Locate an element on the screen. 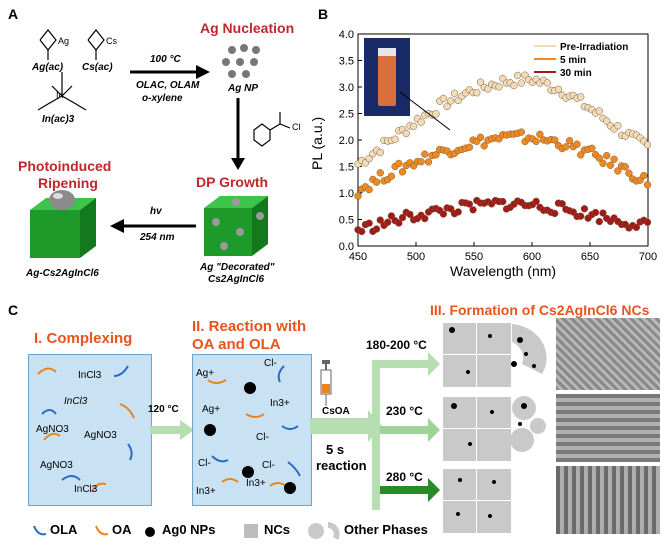  arrow-down is located at coordinates (238, 134).